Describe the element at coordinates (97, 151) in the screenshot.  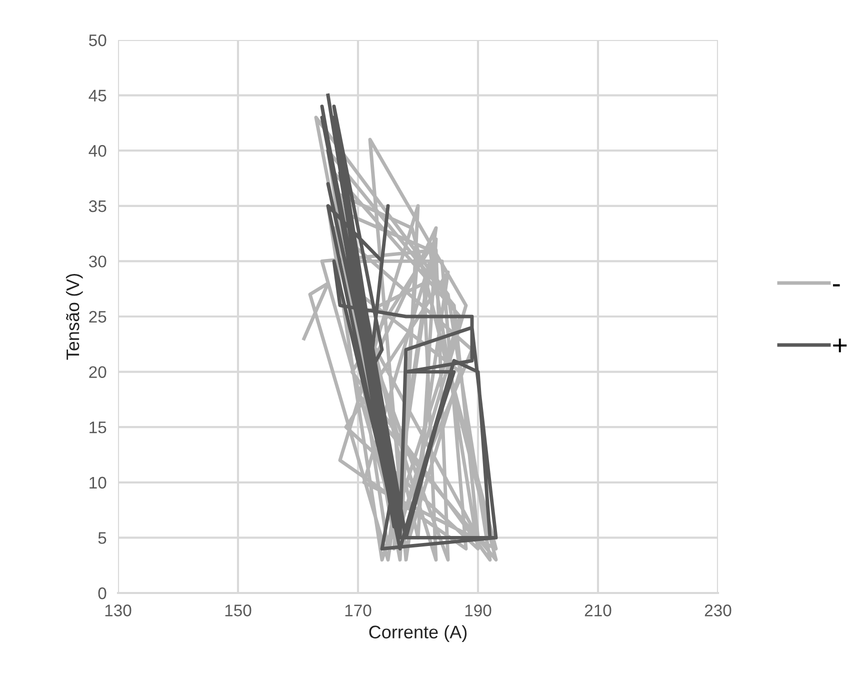
I see `y-tick-label: 40` at that location.